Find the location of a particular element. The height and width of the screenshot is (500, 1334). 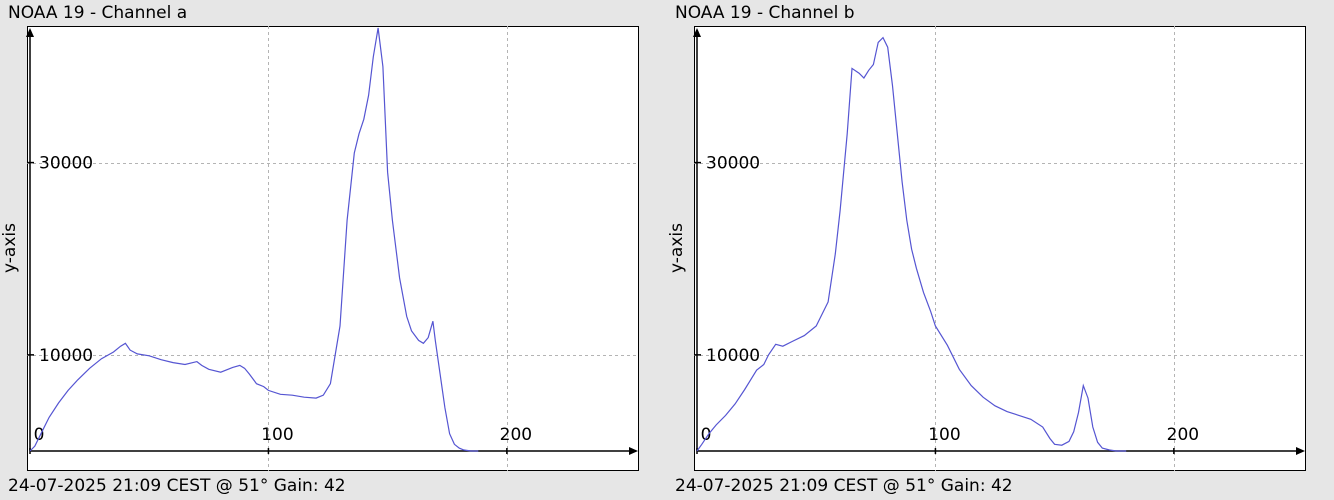

chart-title: NOAA 19 - Channel a is located at coordinates (98, 13).